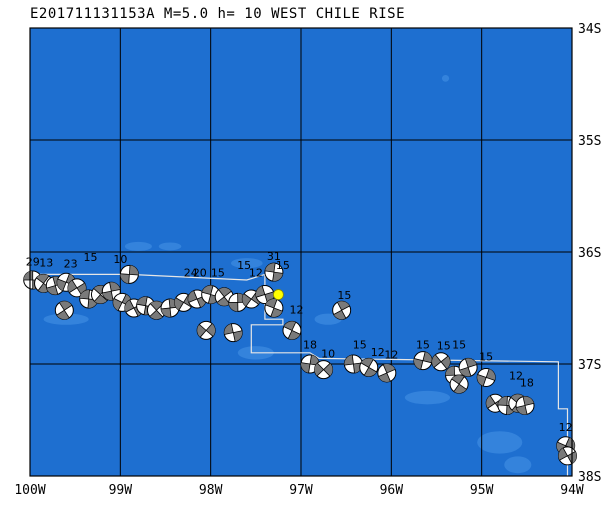  Describe the element at coordinates (46, 263) in the screenshot. I see `depth-label: 13` at that location.